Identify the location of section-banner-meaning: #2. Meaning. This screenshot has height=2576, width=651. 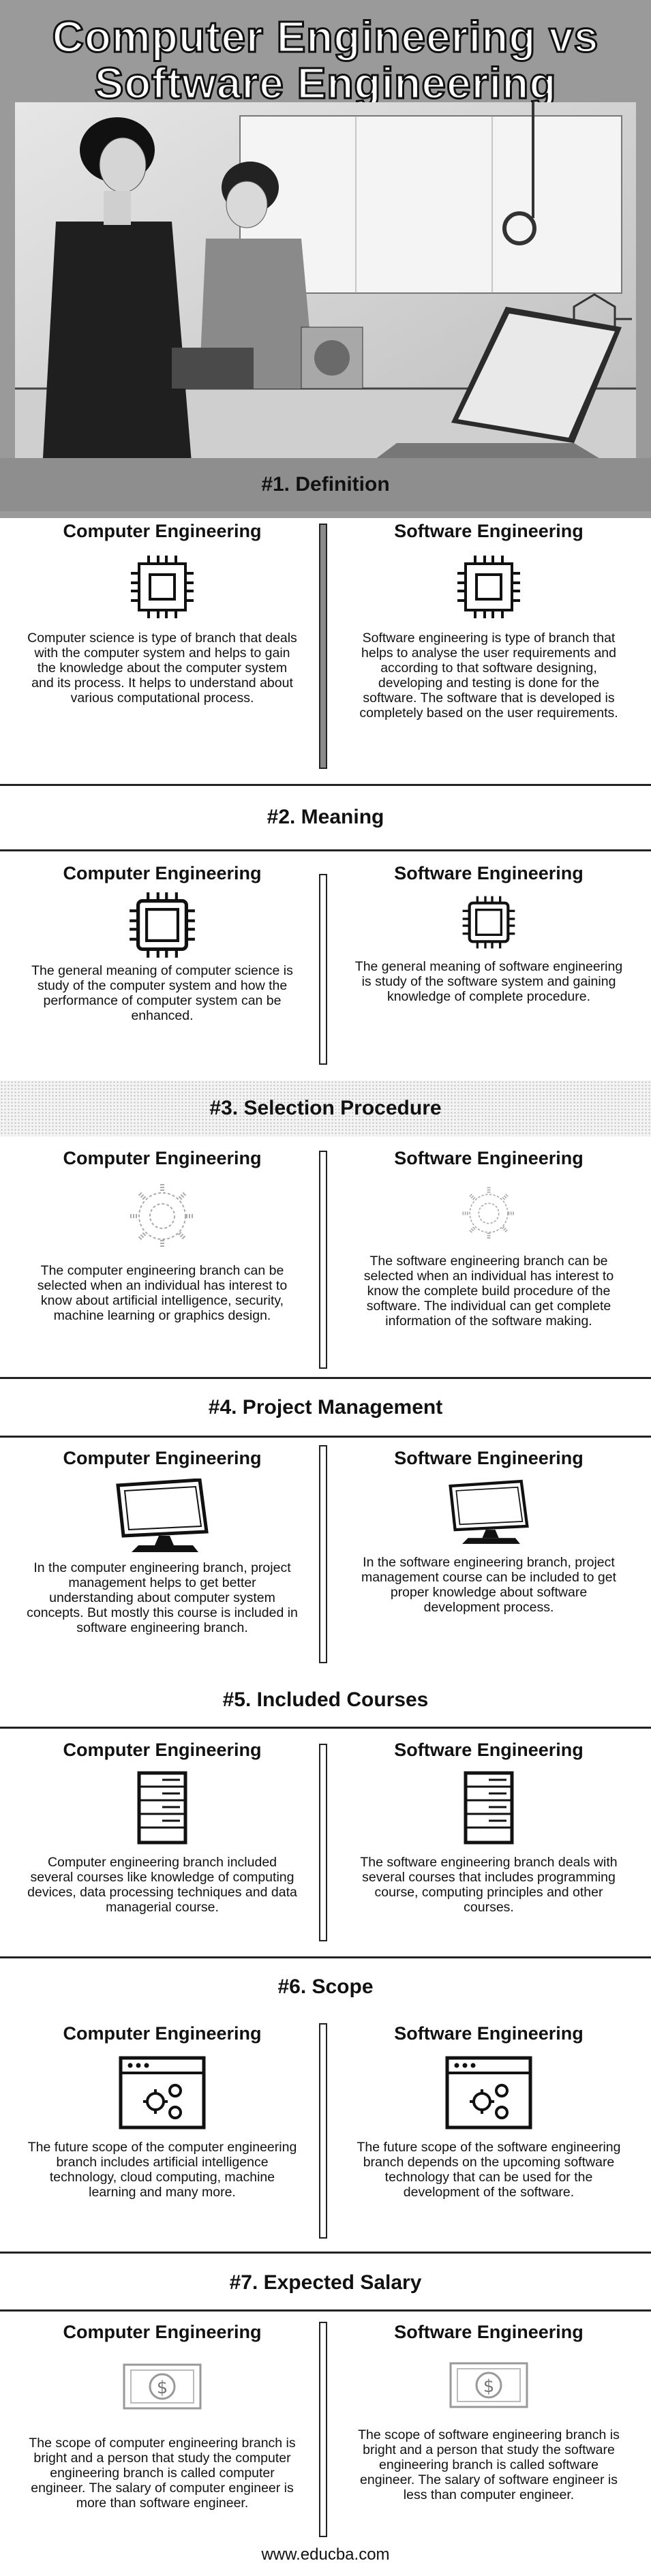
(325, 818).